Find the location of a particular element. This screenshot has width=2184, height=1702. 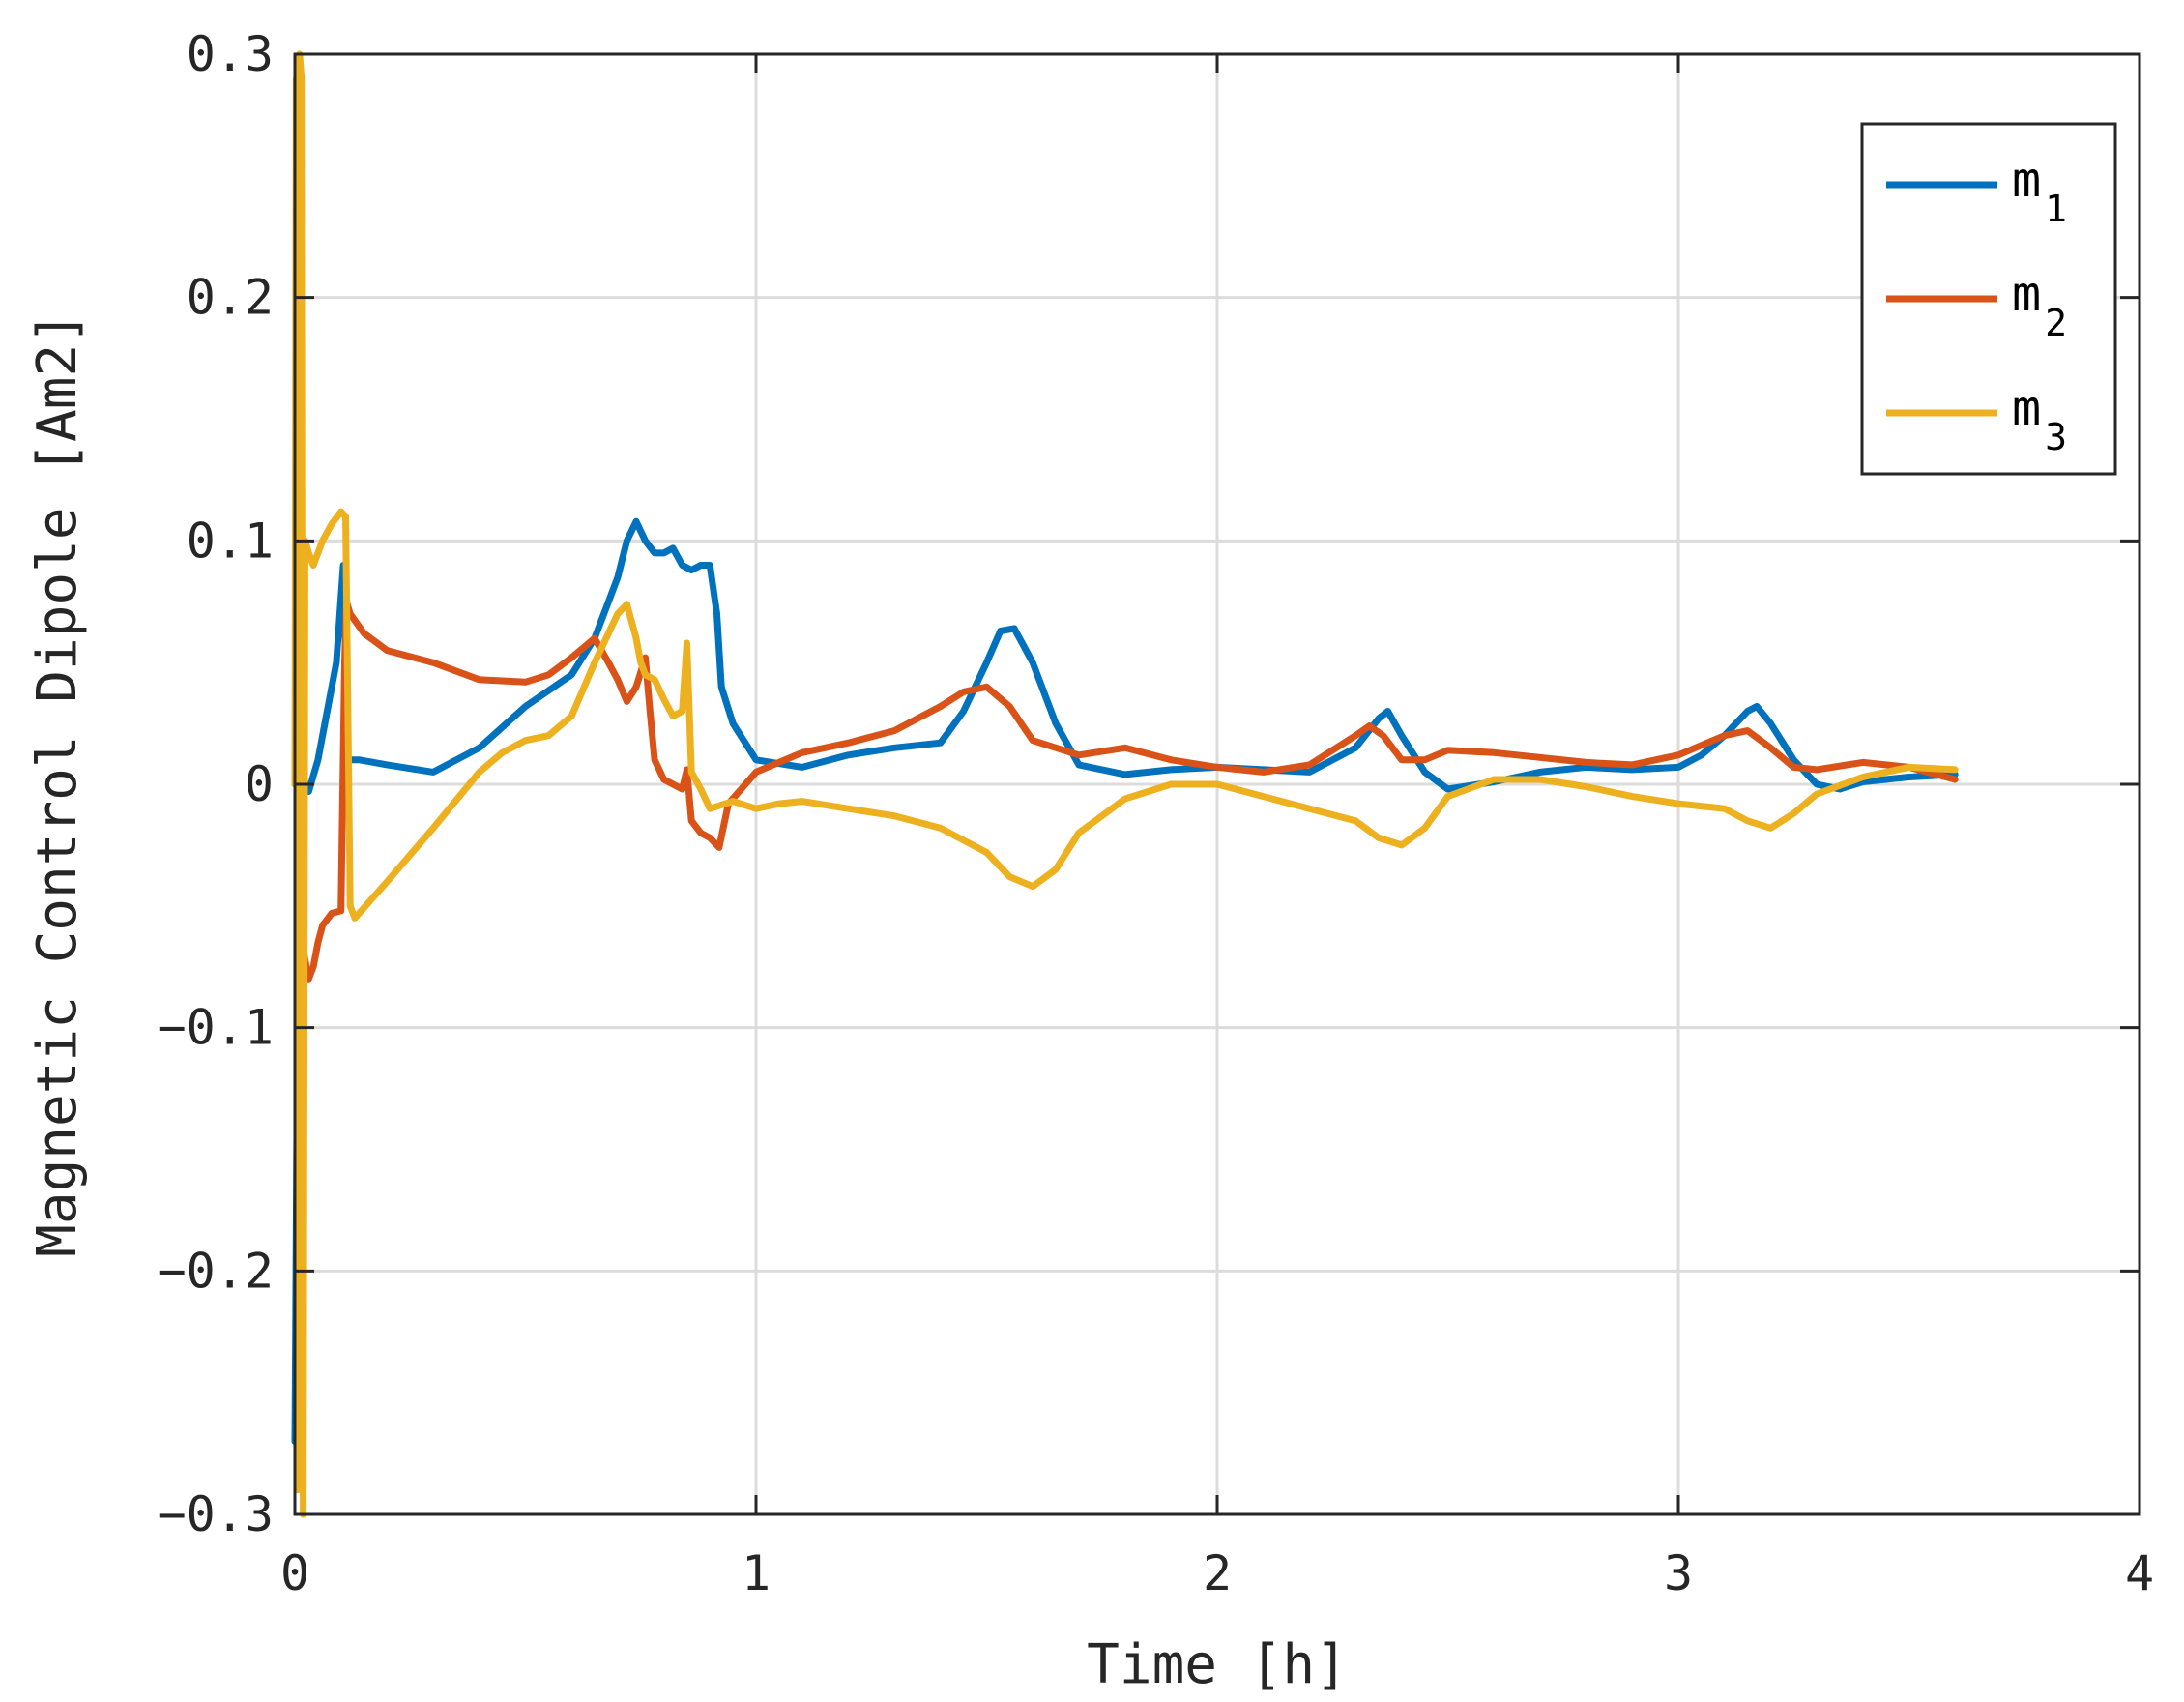

x-tick-label: 2 is located at coordinates (1217, 1573).